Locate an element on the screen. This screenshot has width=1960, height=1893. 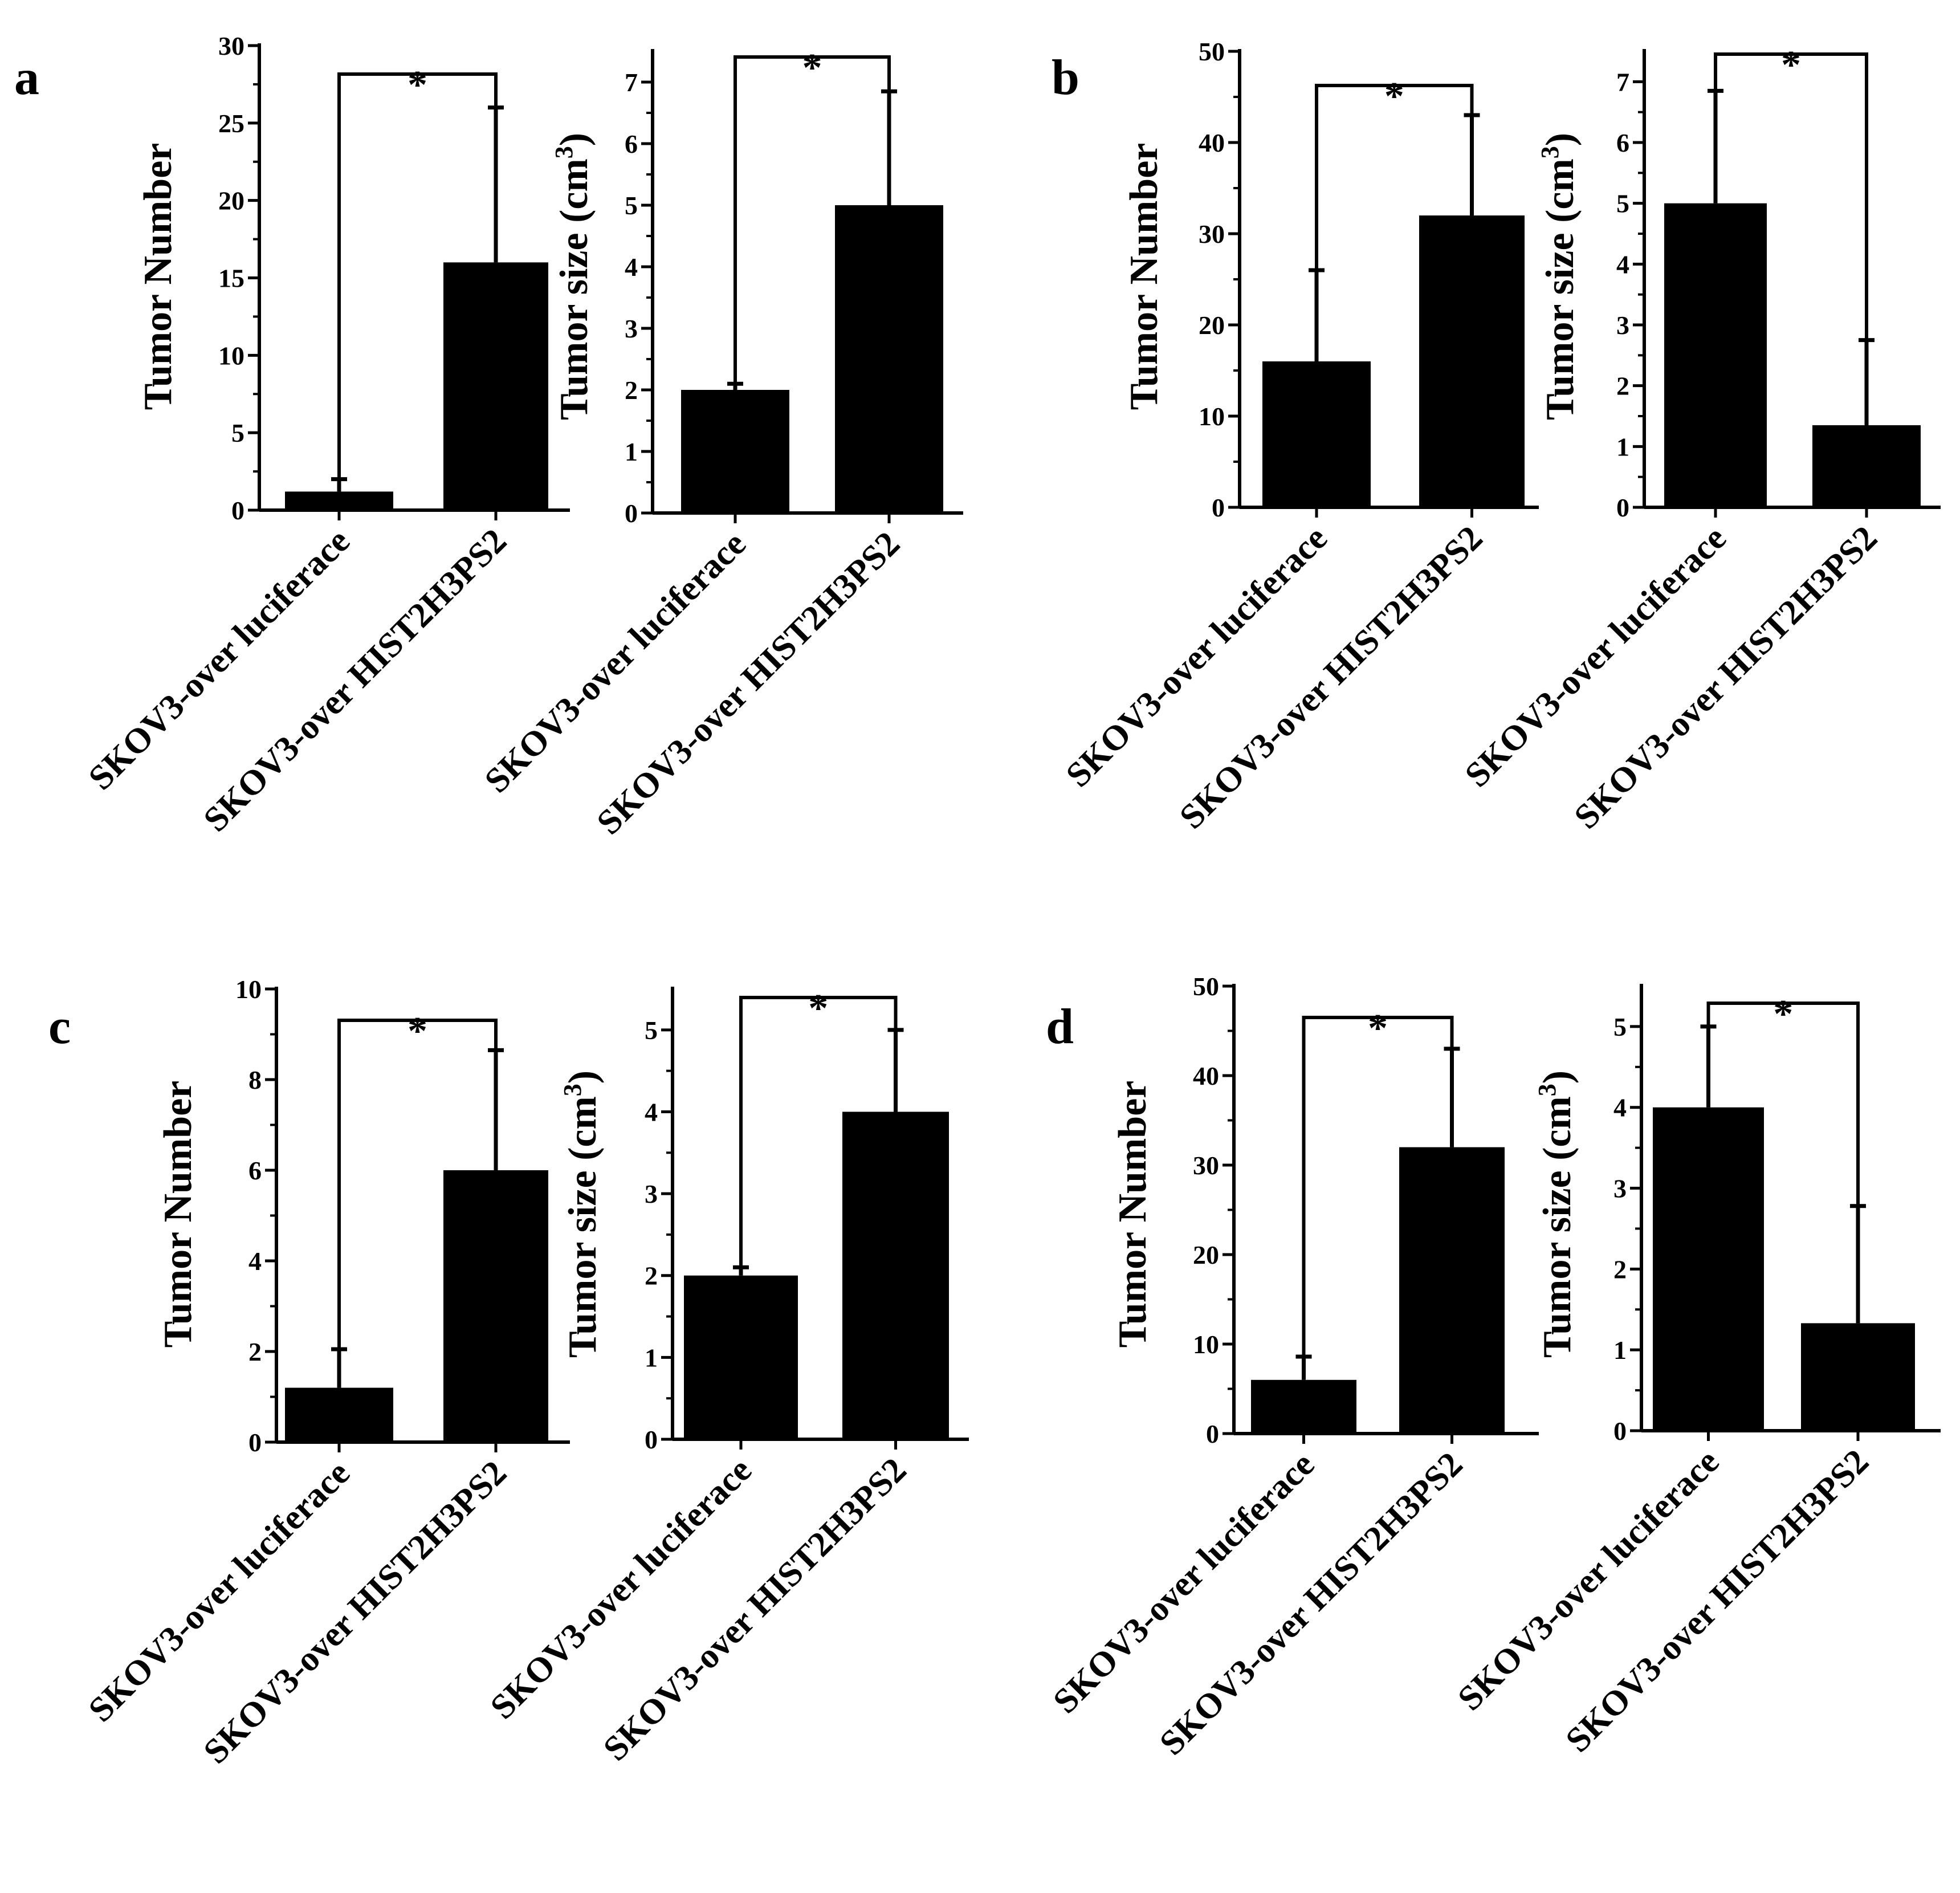
panel-label-c: c is located at coordinates (59, 1027).